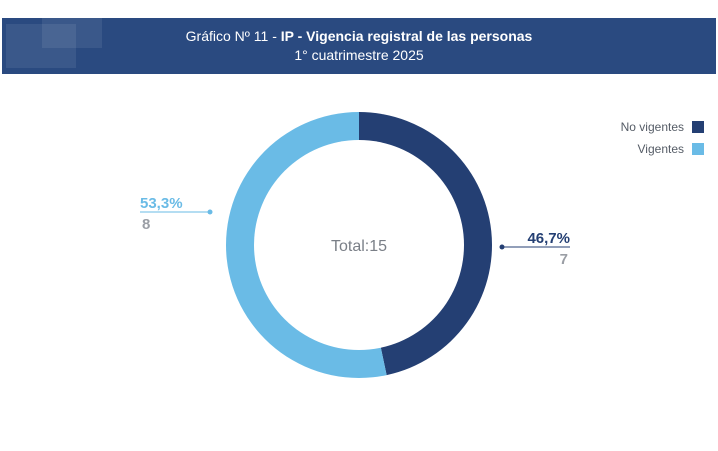  What do you see at coordinates (146, 224) in the screenshot?
I see `value-label-vigentes: 8` at bounding box center [146, 224].